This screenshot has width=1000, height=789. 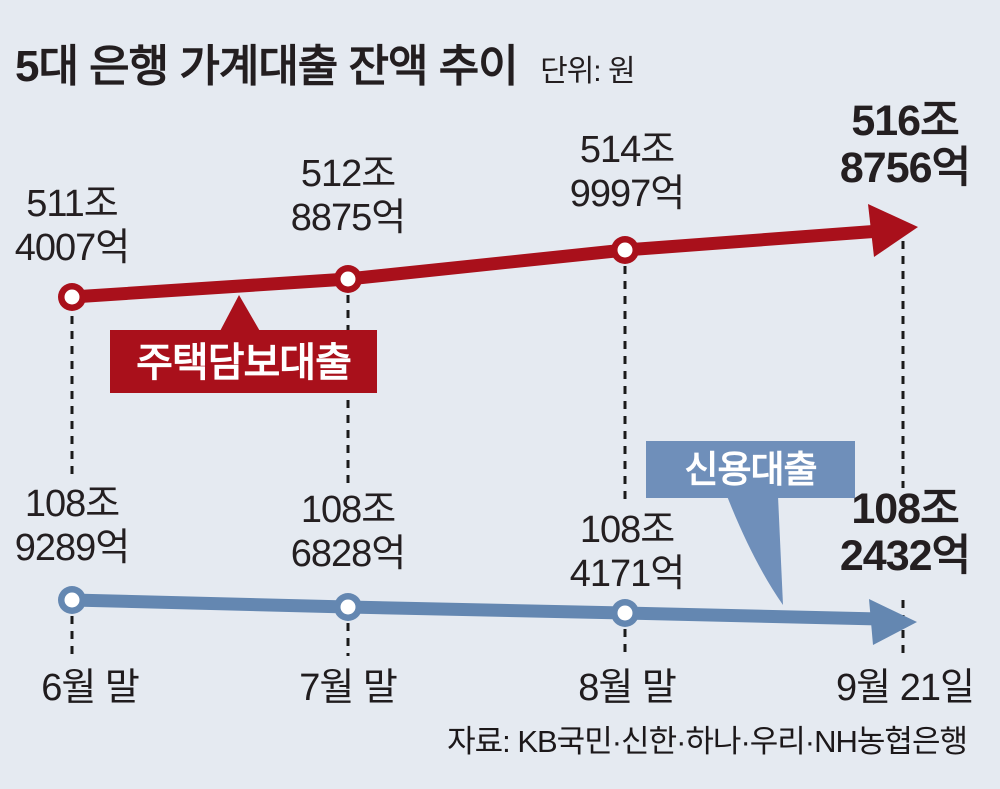 What do you see at coordinates (627, 194) in the screenshot?
I see `value-line: 9997억` at bounding box center [627, 194].